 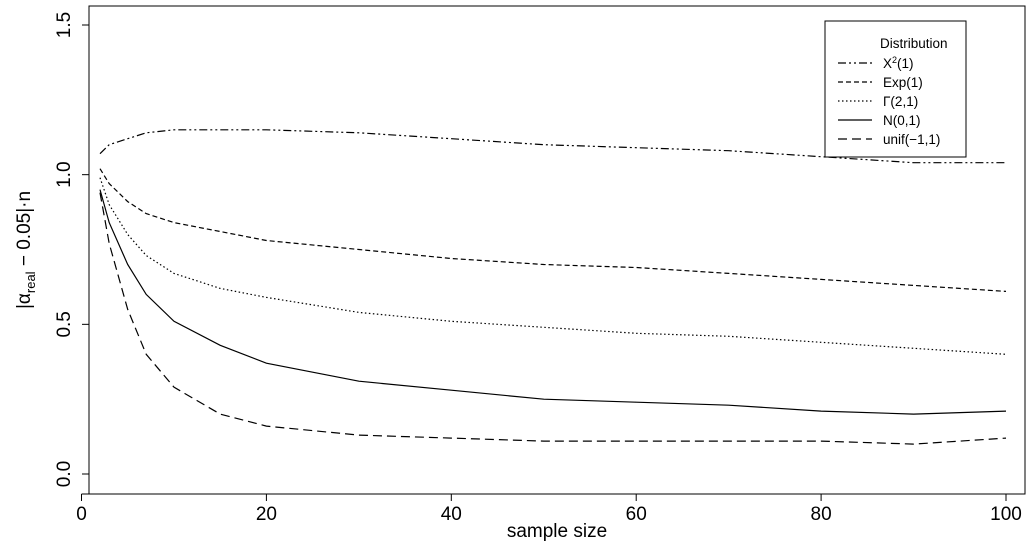 What do you see at coordinates (81, 514) in the screenshot?
I see `x-tick-label: 0` at bounding box center [81, 514].